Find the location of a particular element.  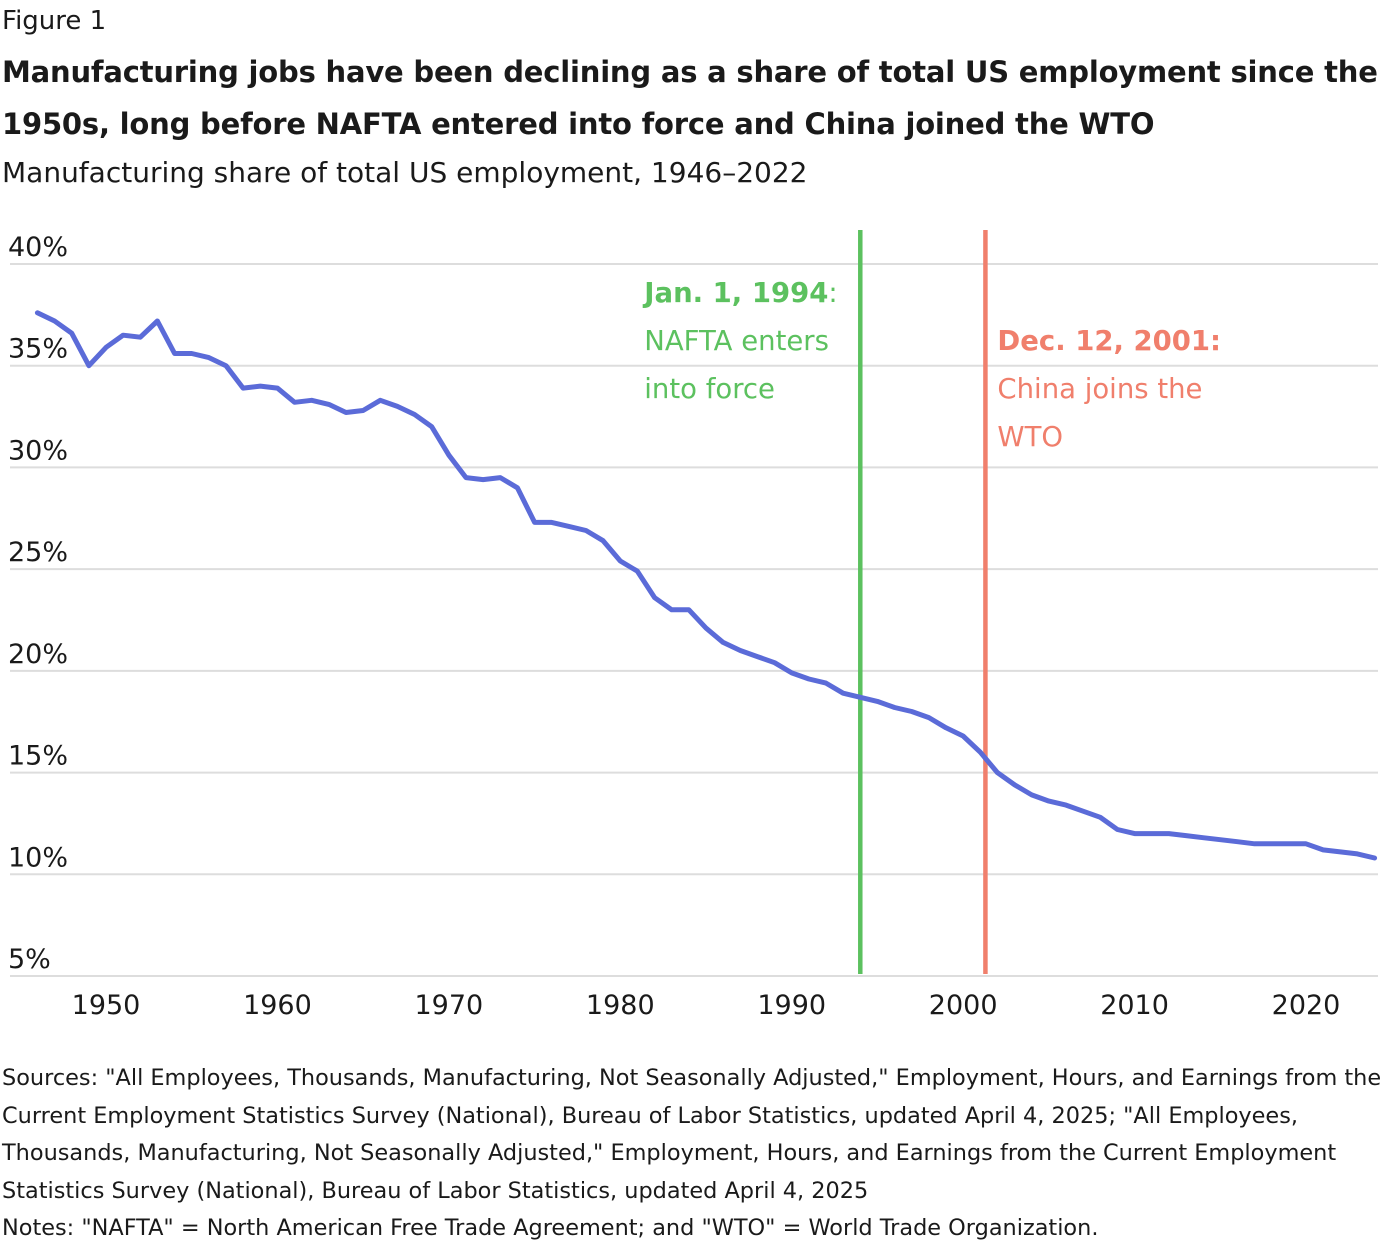

y-tick-label: 15% is located at coordinates (38, 756).